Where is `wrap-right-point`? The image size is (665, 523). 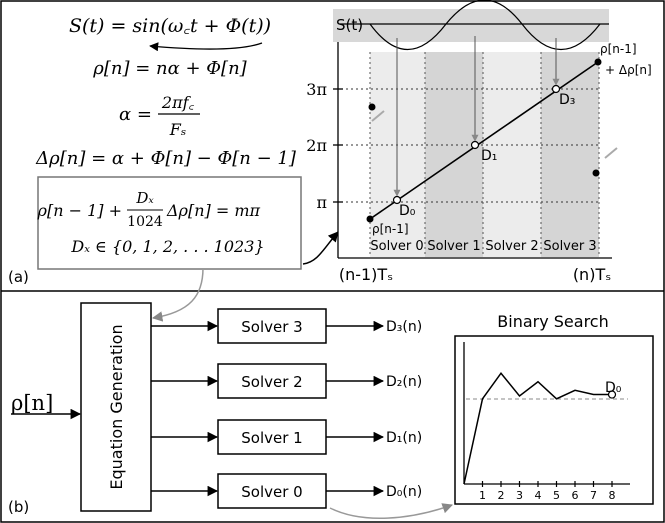
wrap-right-point is located at coordinates (596, 173).